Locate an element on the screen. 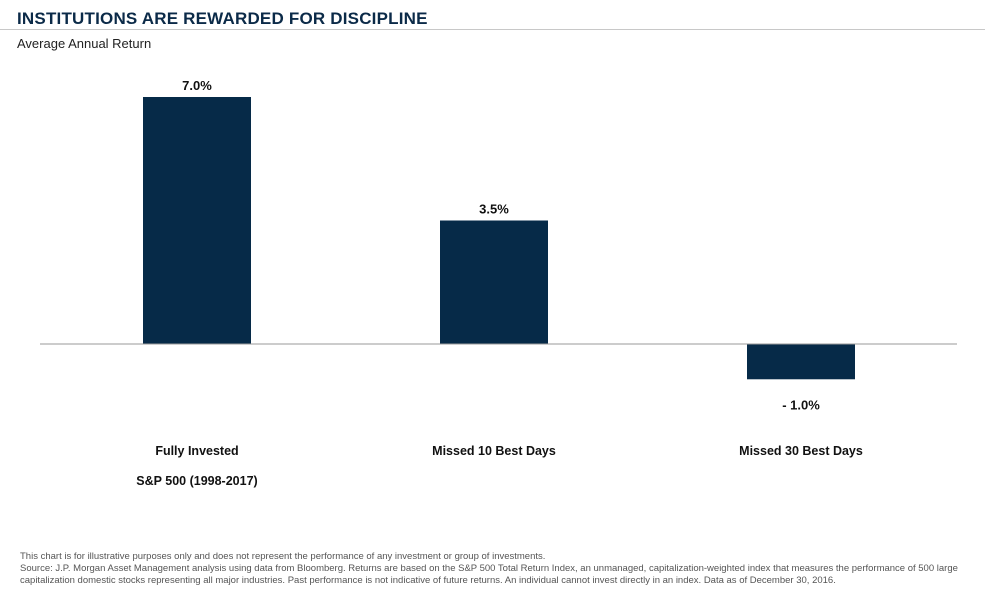 The width and height of the screenshot is (1000, 600). bar-missed-10-best-days is located at coordinates (494, 282).